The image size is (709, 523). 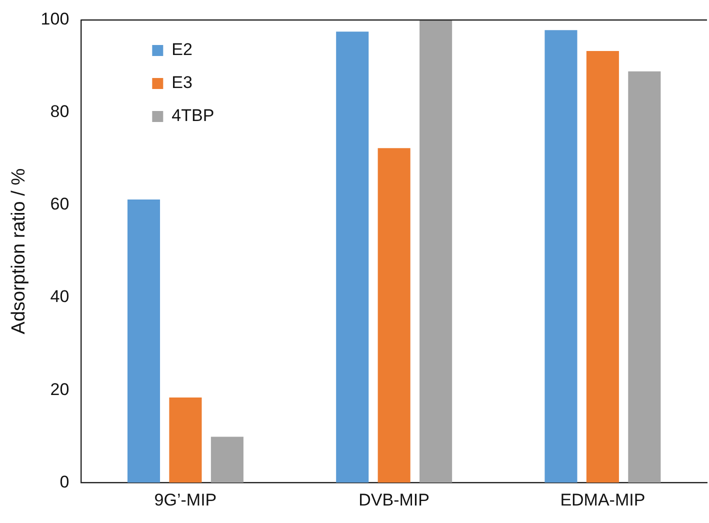 What do you see at coordinates (394, 500) in the screenshot?
I see `x-tick-label: DVB-MIP` at bounding box center [394, 500].